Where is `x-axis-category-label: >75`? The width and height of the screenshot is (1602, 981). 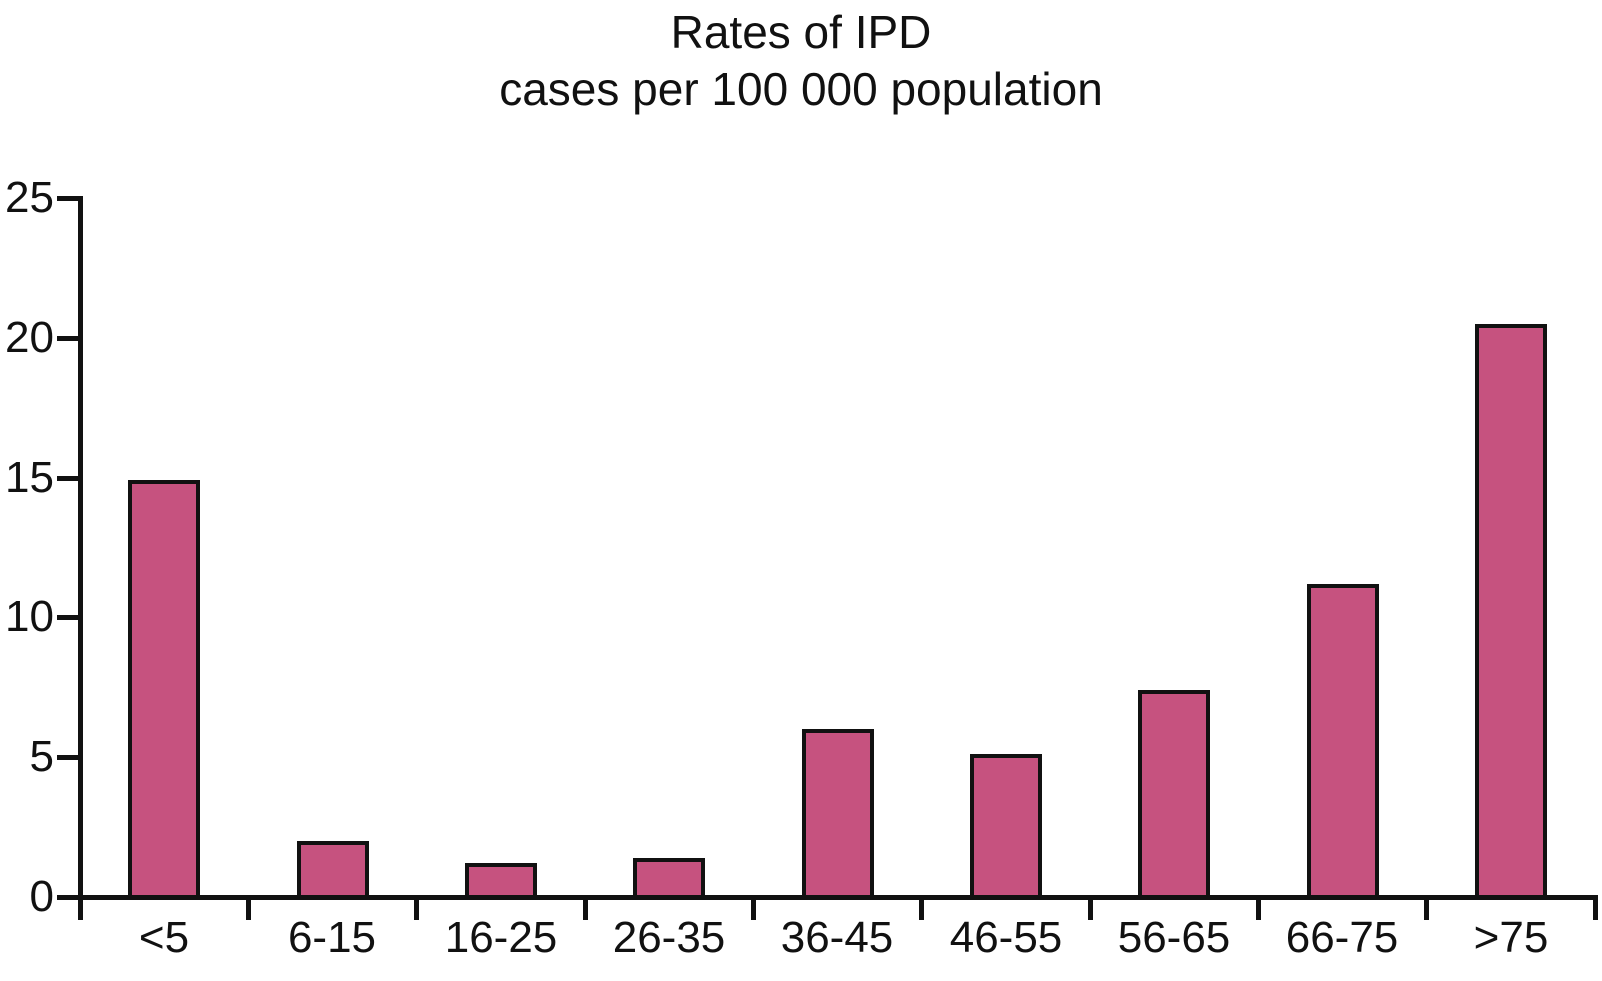
x-axis-category-label: >75 is located at coordinates (1511, 937).